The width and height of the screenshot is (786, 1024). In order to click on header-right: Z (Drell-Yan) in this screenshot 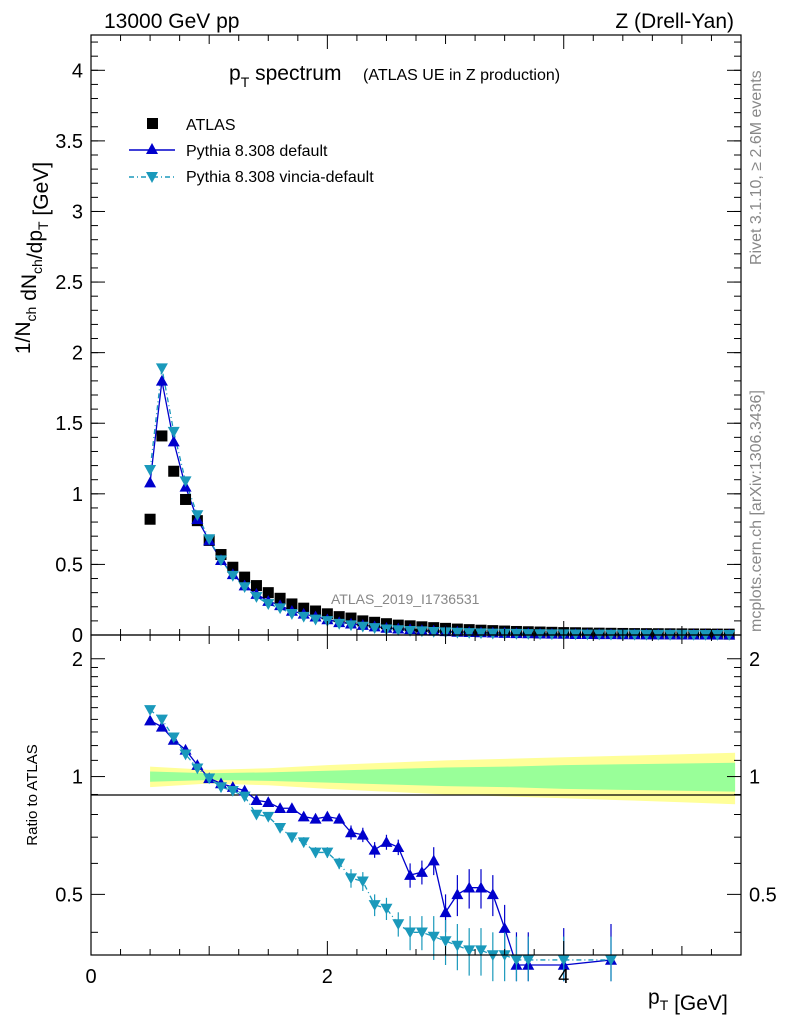, I will do `click(674, 21)`.